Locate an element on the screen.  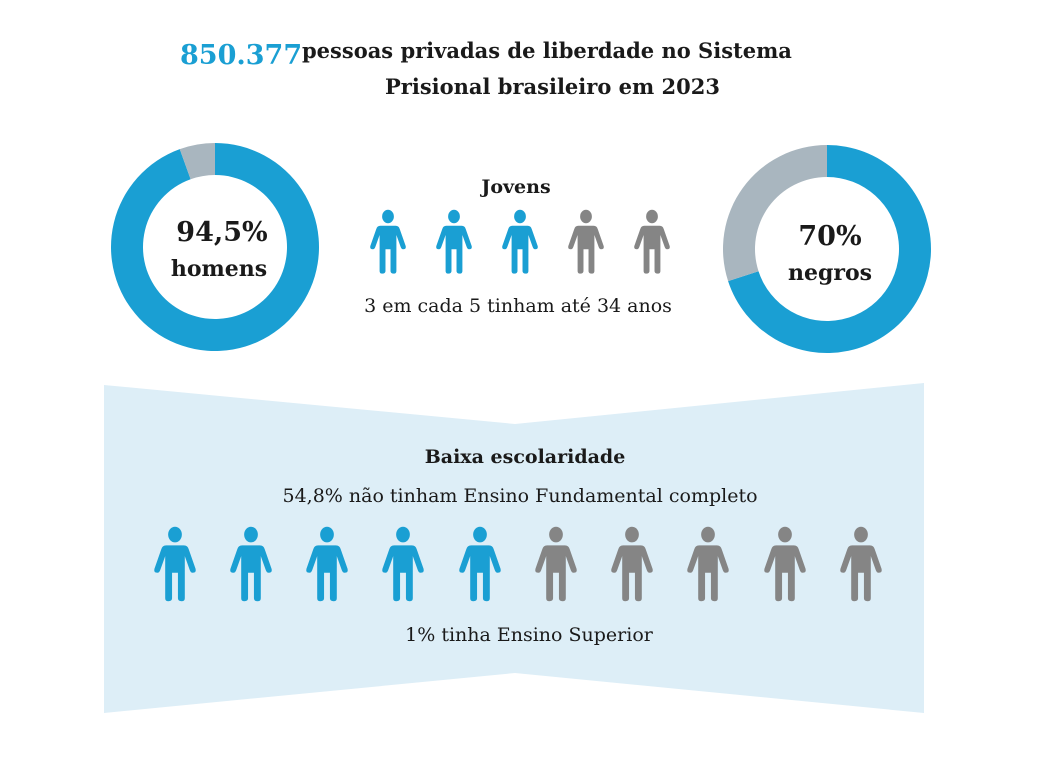
title-number: 850.377 is located at coordinates (241, 55).